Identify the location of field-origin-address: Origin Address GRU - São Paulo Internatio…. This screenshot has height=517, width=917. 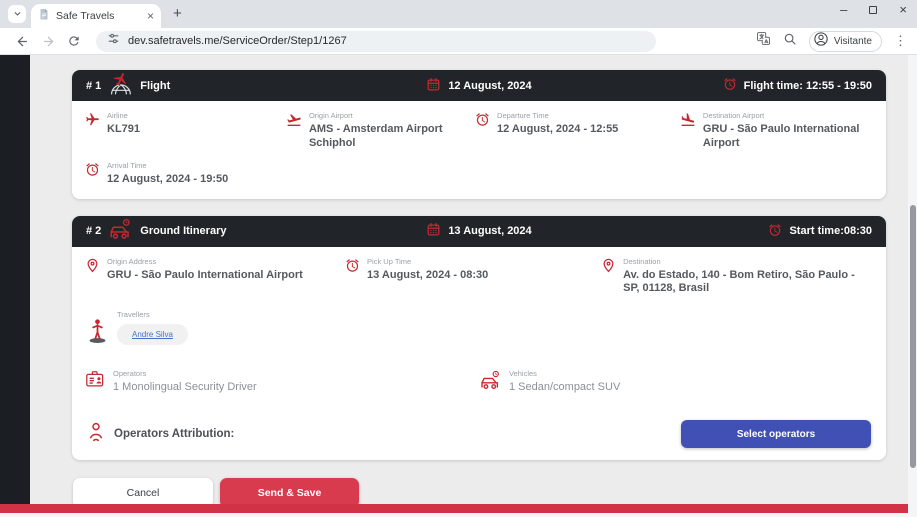
(215, 275).